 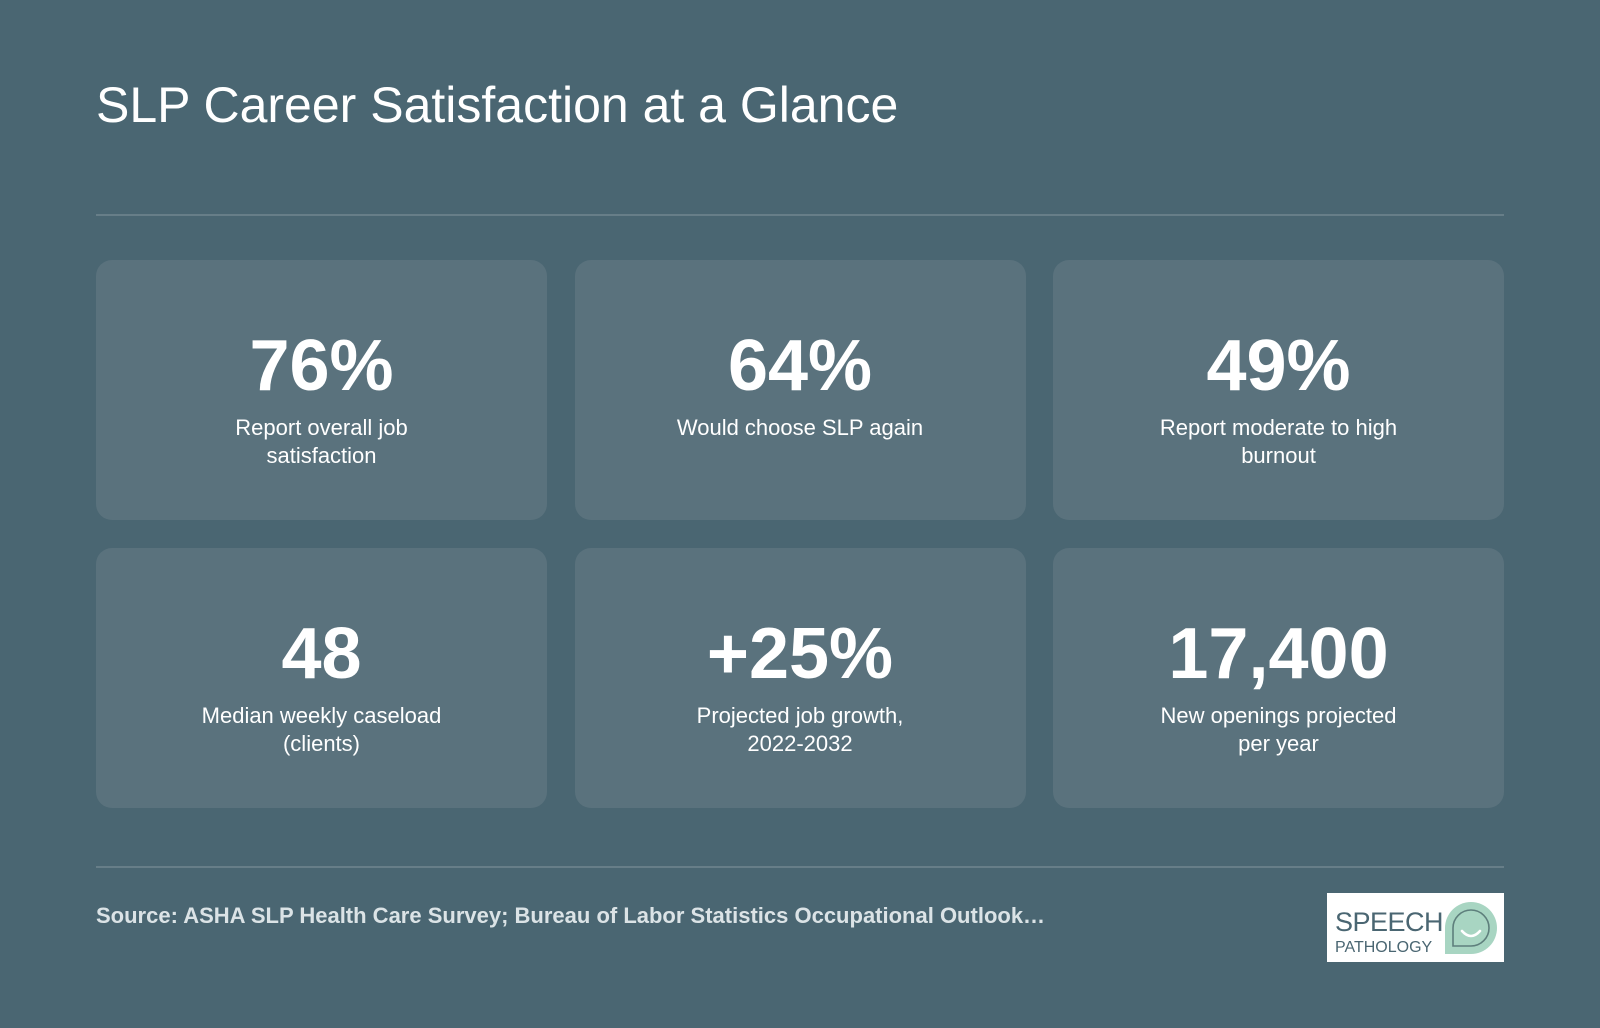 I want to click on stat-card-burnout: 49% Report moderate to high burnout, so click(x=1278, y=390).